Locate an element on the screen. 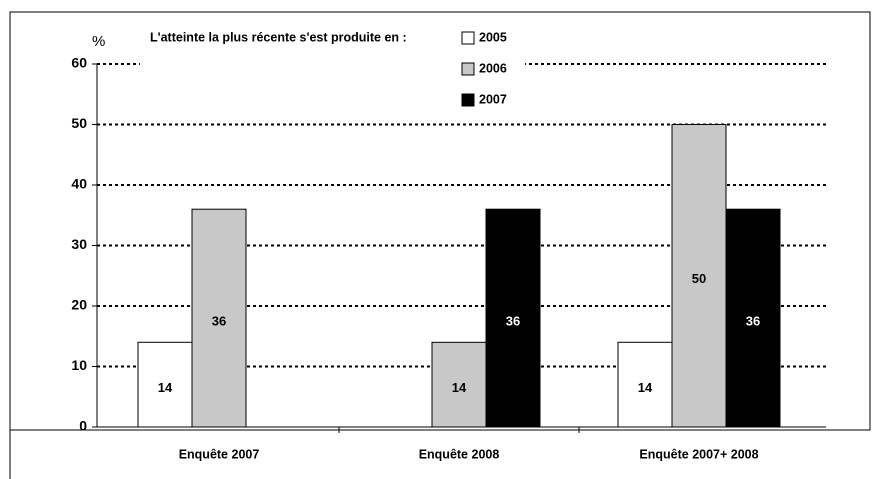 The height and width of the screenshot is (479, 883). legend-background is located at coordinates (332, 70).